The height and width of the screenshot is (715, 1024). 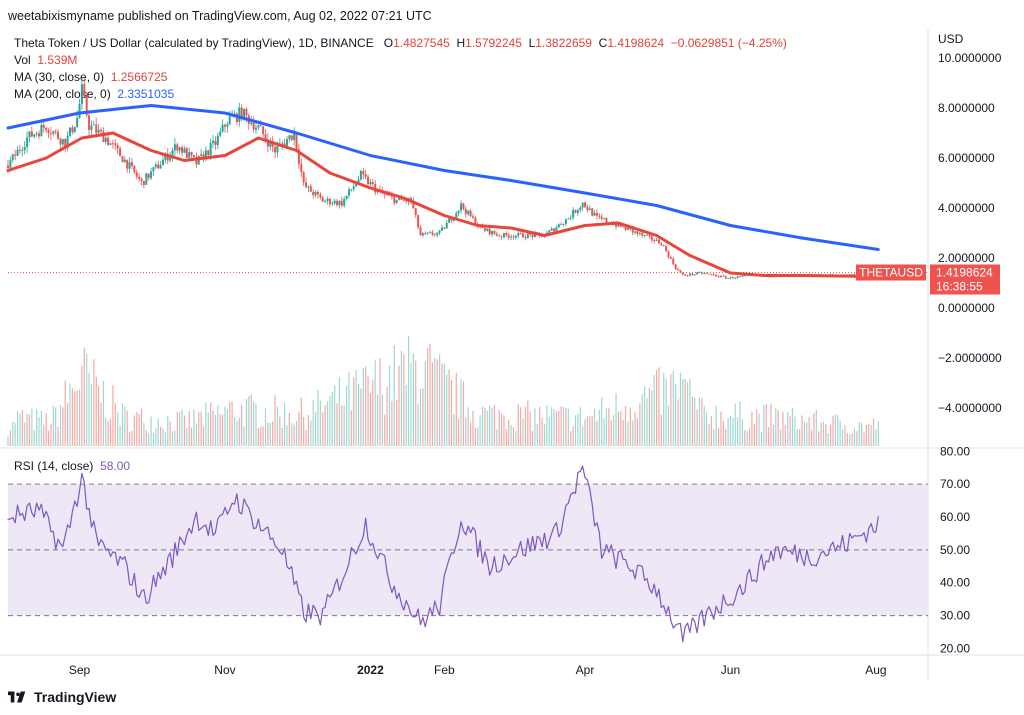 What do you see at coordinates (45, 60) in the screenshot?
I see `volume-legend: Vol 1.539M` at bounding box center [45, 60].